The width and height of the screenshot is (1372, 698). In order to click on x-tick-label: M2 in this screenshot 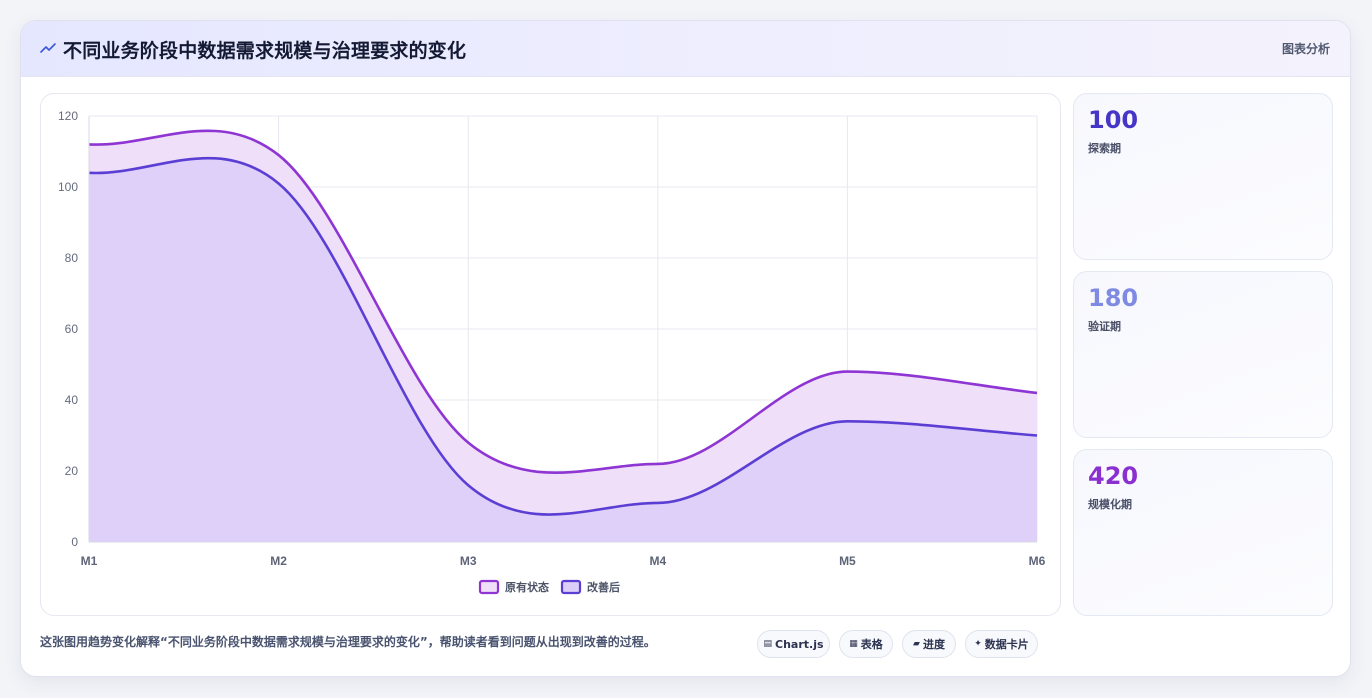, I will do `click(278, 561)`.